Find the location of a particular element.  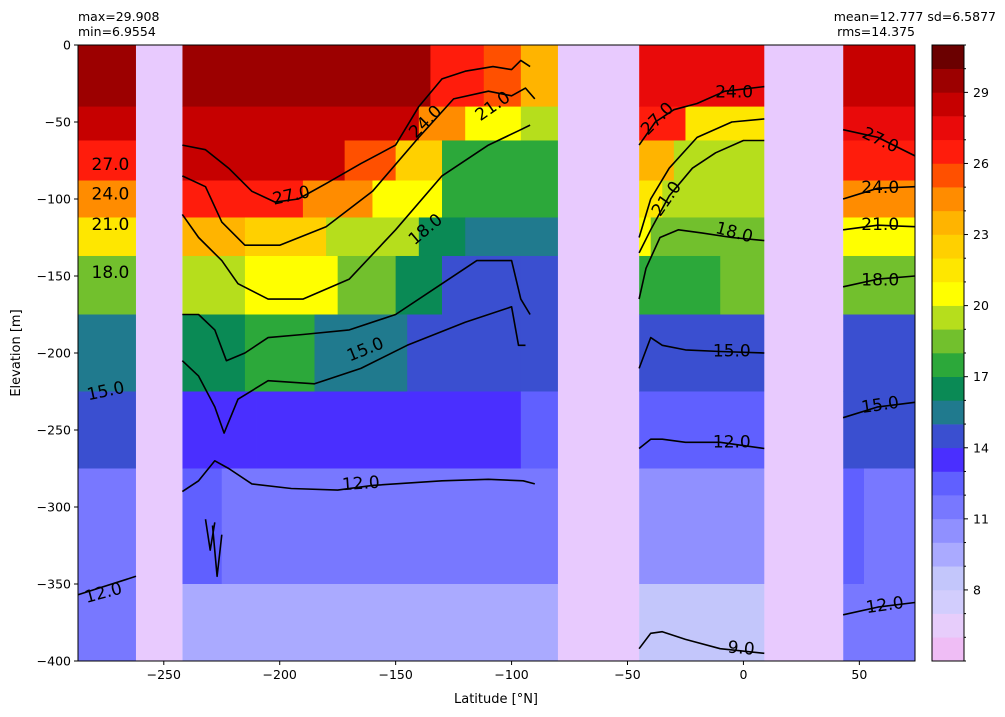

contour-label: 27.0 is located at coordinates (111, 165).